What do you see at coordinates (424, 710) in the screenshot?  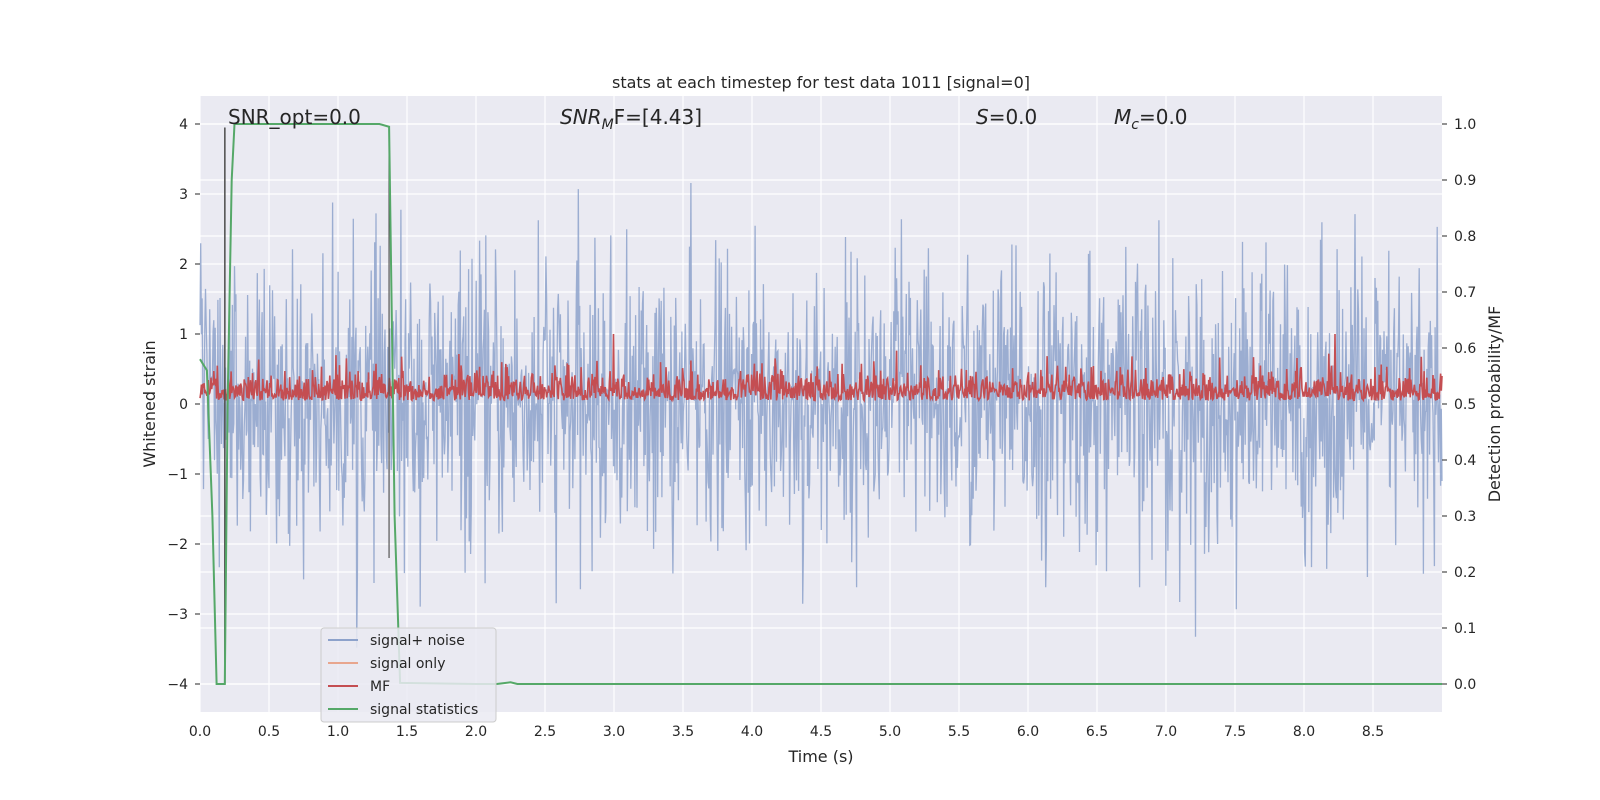 I see `legend-label-signal-statistics: signal statistics` at bounding box center [424, 710].